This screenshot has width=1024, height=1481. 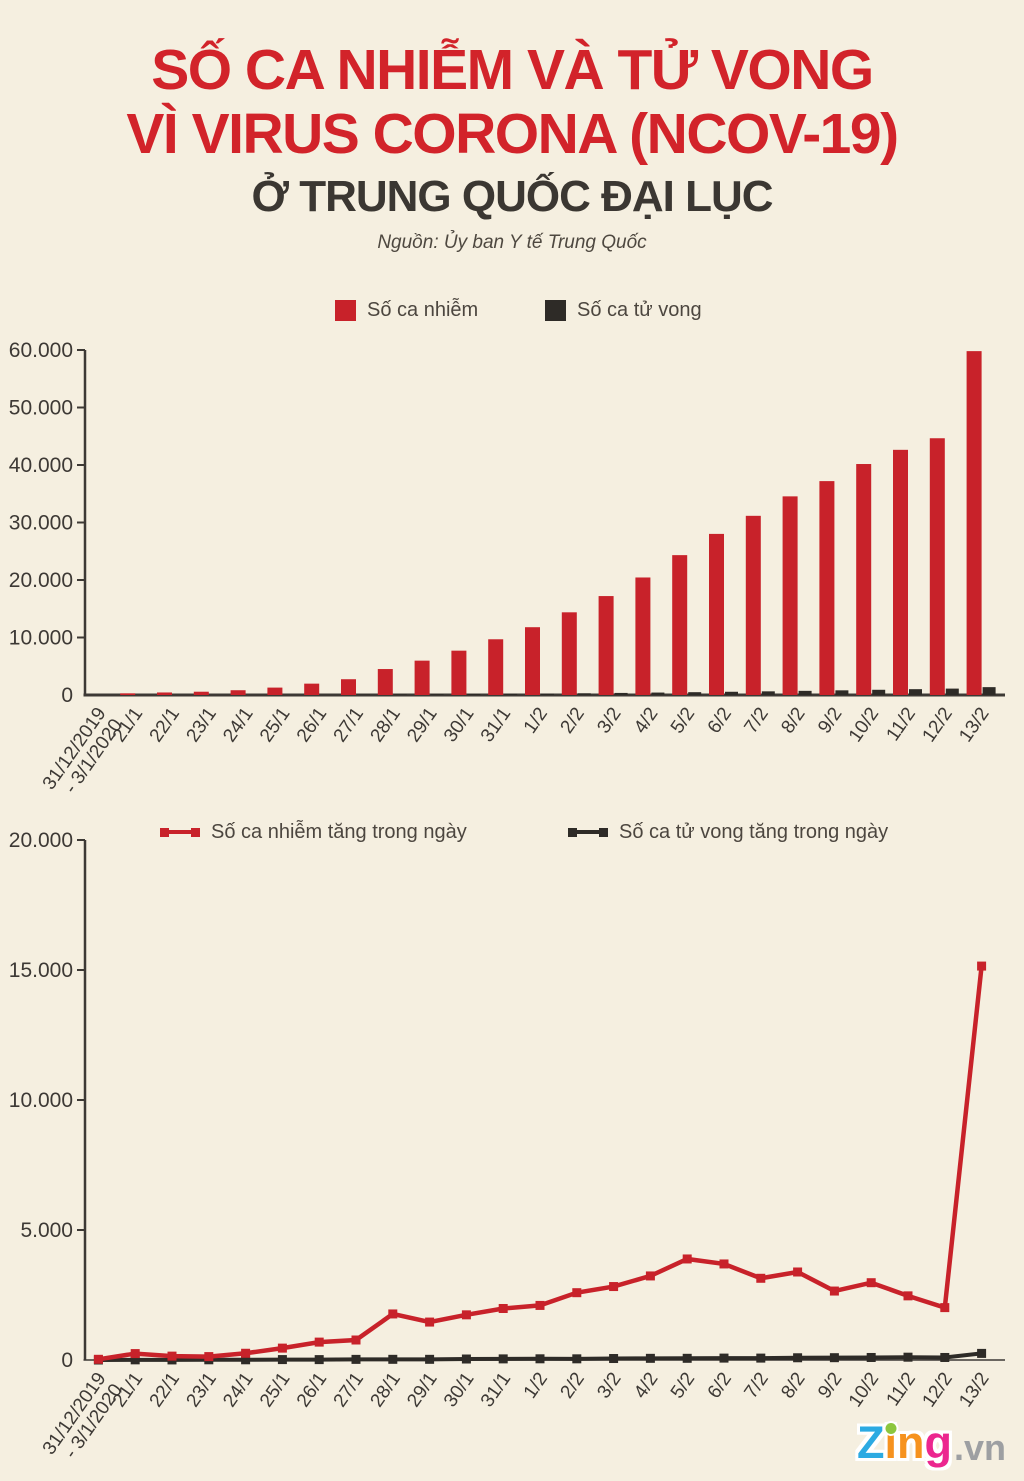 I want to click on x-tick-label: 29/1, so click(x=422, y=725).